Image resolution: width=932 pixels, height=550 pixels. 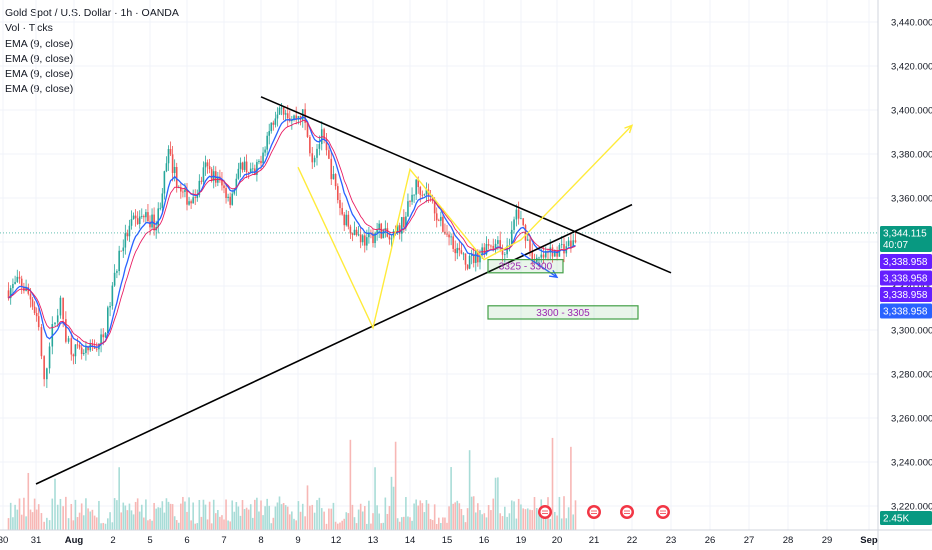 I want to click on ema-price-badge, so click(x=906, y=311).